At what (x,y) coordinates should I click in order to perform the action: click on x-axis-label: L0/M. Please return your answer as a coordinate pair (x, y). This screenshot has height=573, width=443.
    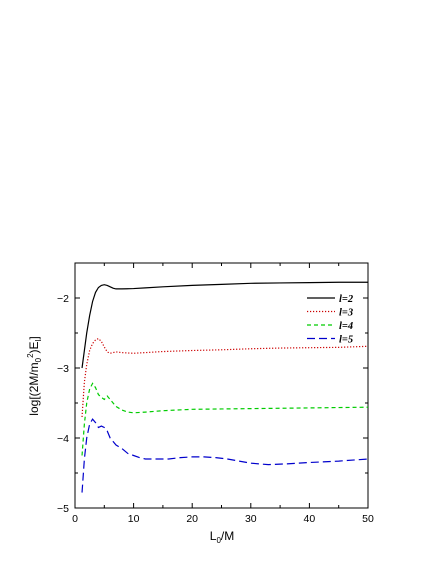
    Looking at the image, I should click on (222, 537).